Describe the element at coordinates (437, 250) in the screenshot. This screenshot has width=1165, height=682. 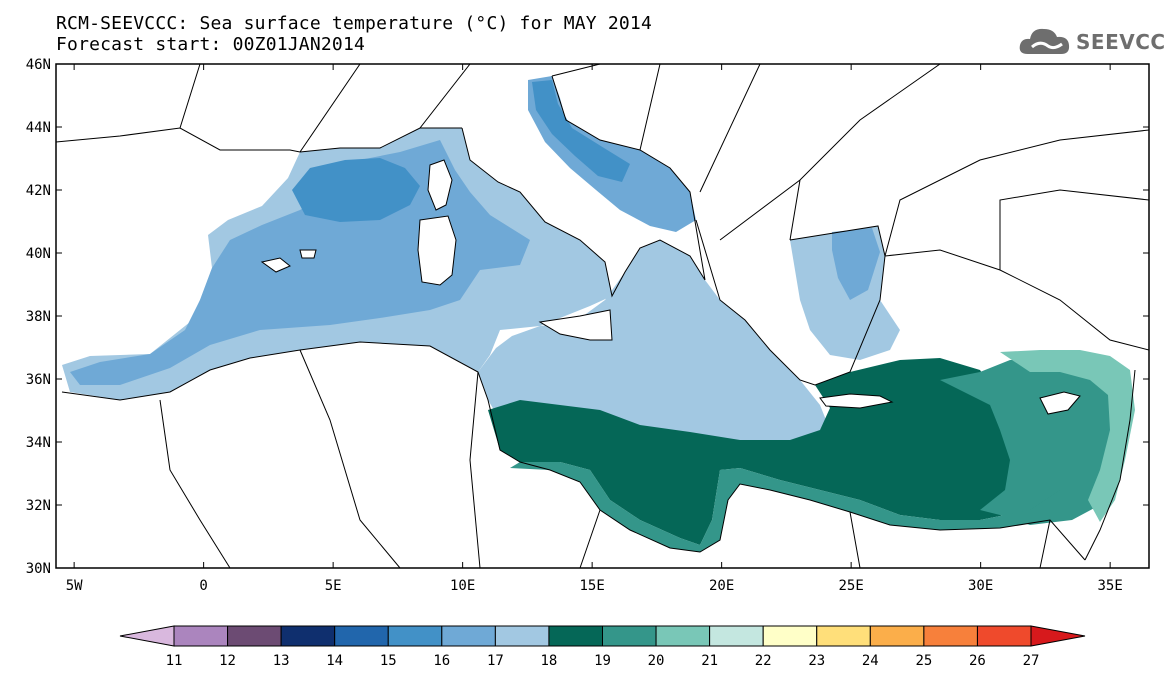
I see `land-sardinia` at that location.